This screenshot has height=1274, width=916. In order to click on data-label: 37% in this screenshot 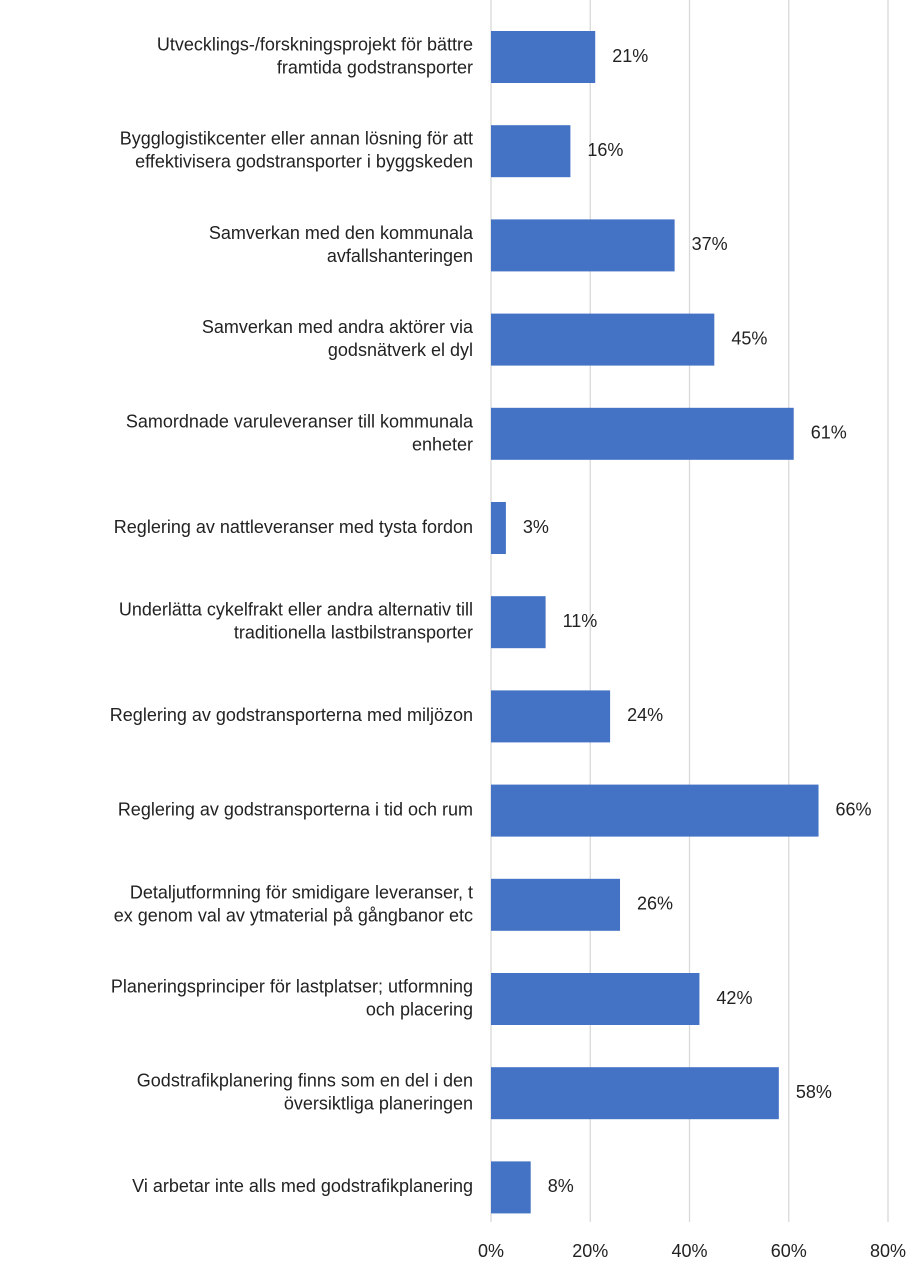, I will do `click(710, 244)`.